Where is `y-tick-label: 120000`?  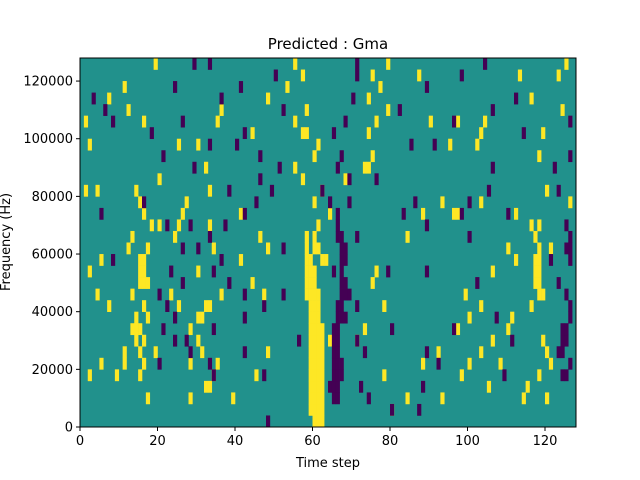
y-tick-label: 120000 is located at coordinates (48, 82).